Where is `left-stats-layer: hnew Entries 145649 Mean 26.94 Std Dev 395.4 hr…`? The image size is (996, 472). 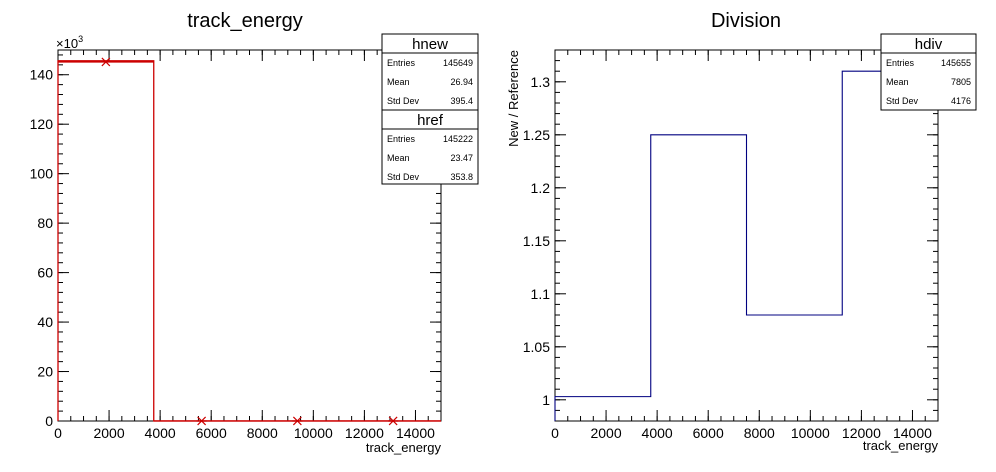
left-stats-layer: hnew Entries 145649 Mean 26.94 Std Dev 395.4 hr… is located at coordinates (430, 109).